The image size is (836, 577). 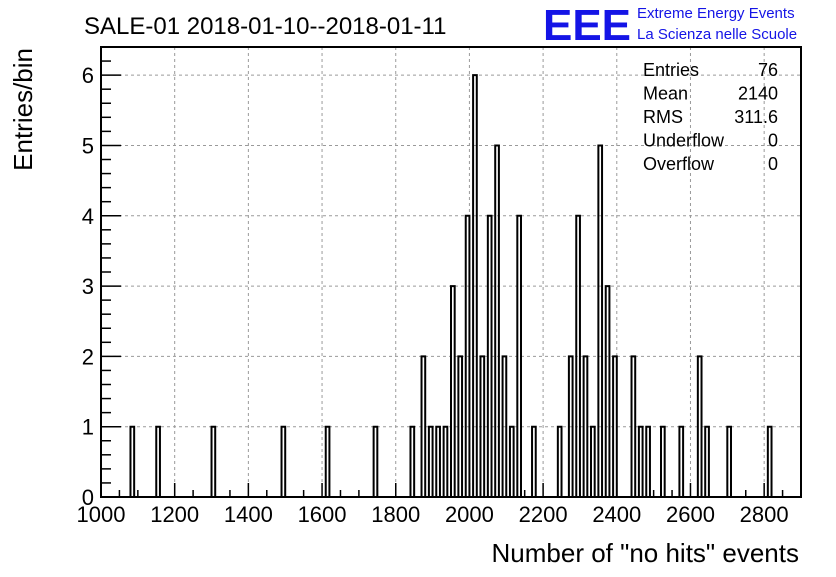 I want to click on x-tick-label: 2400, so click(x=616, y=514).